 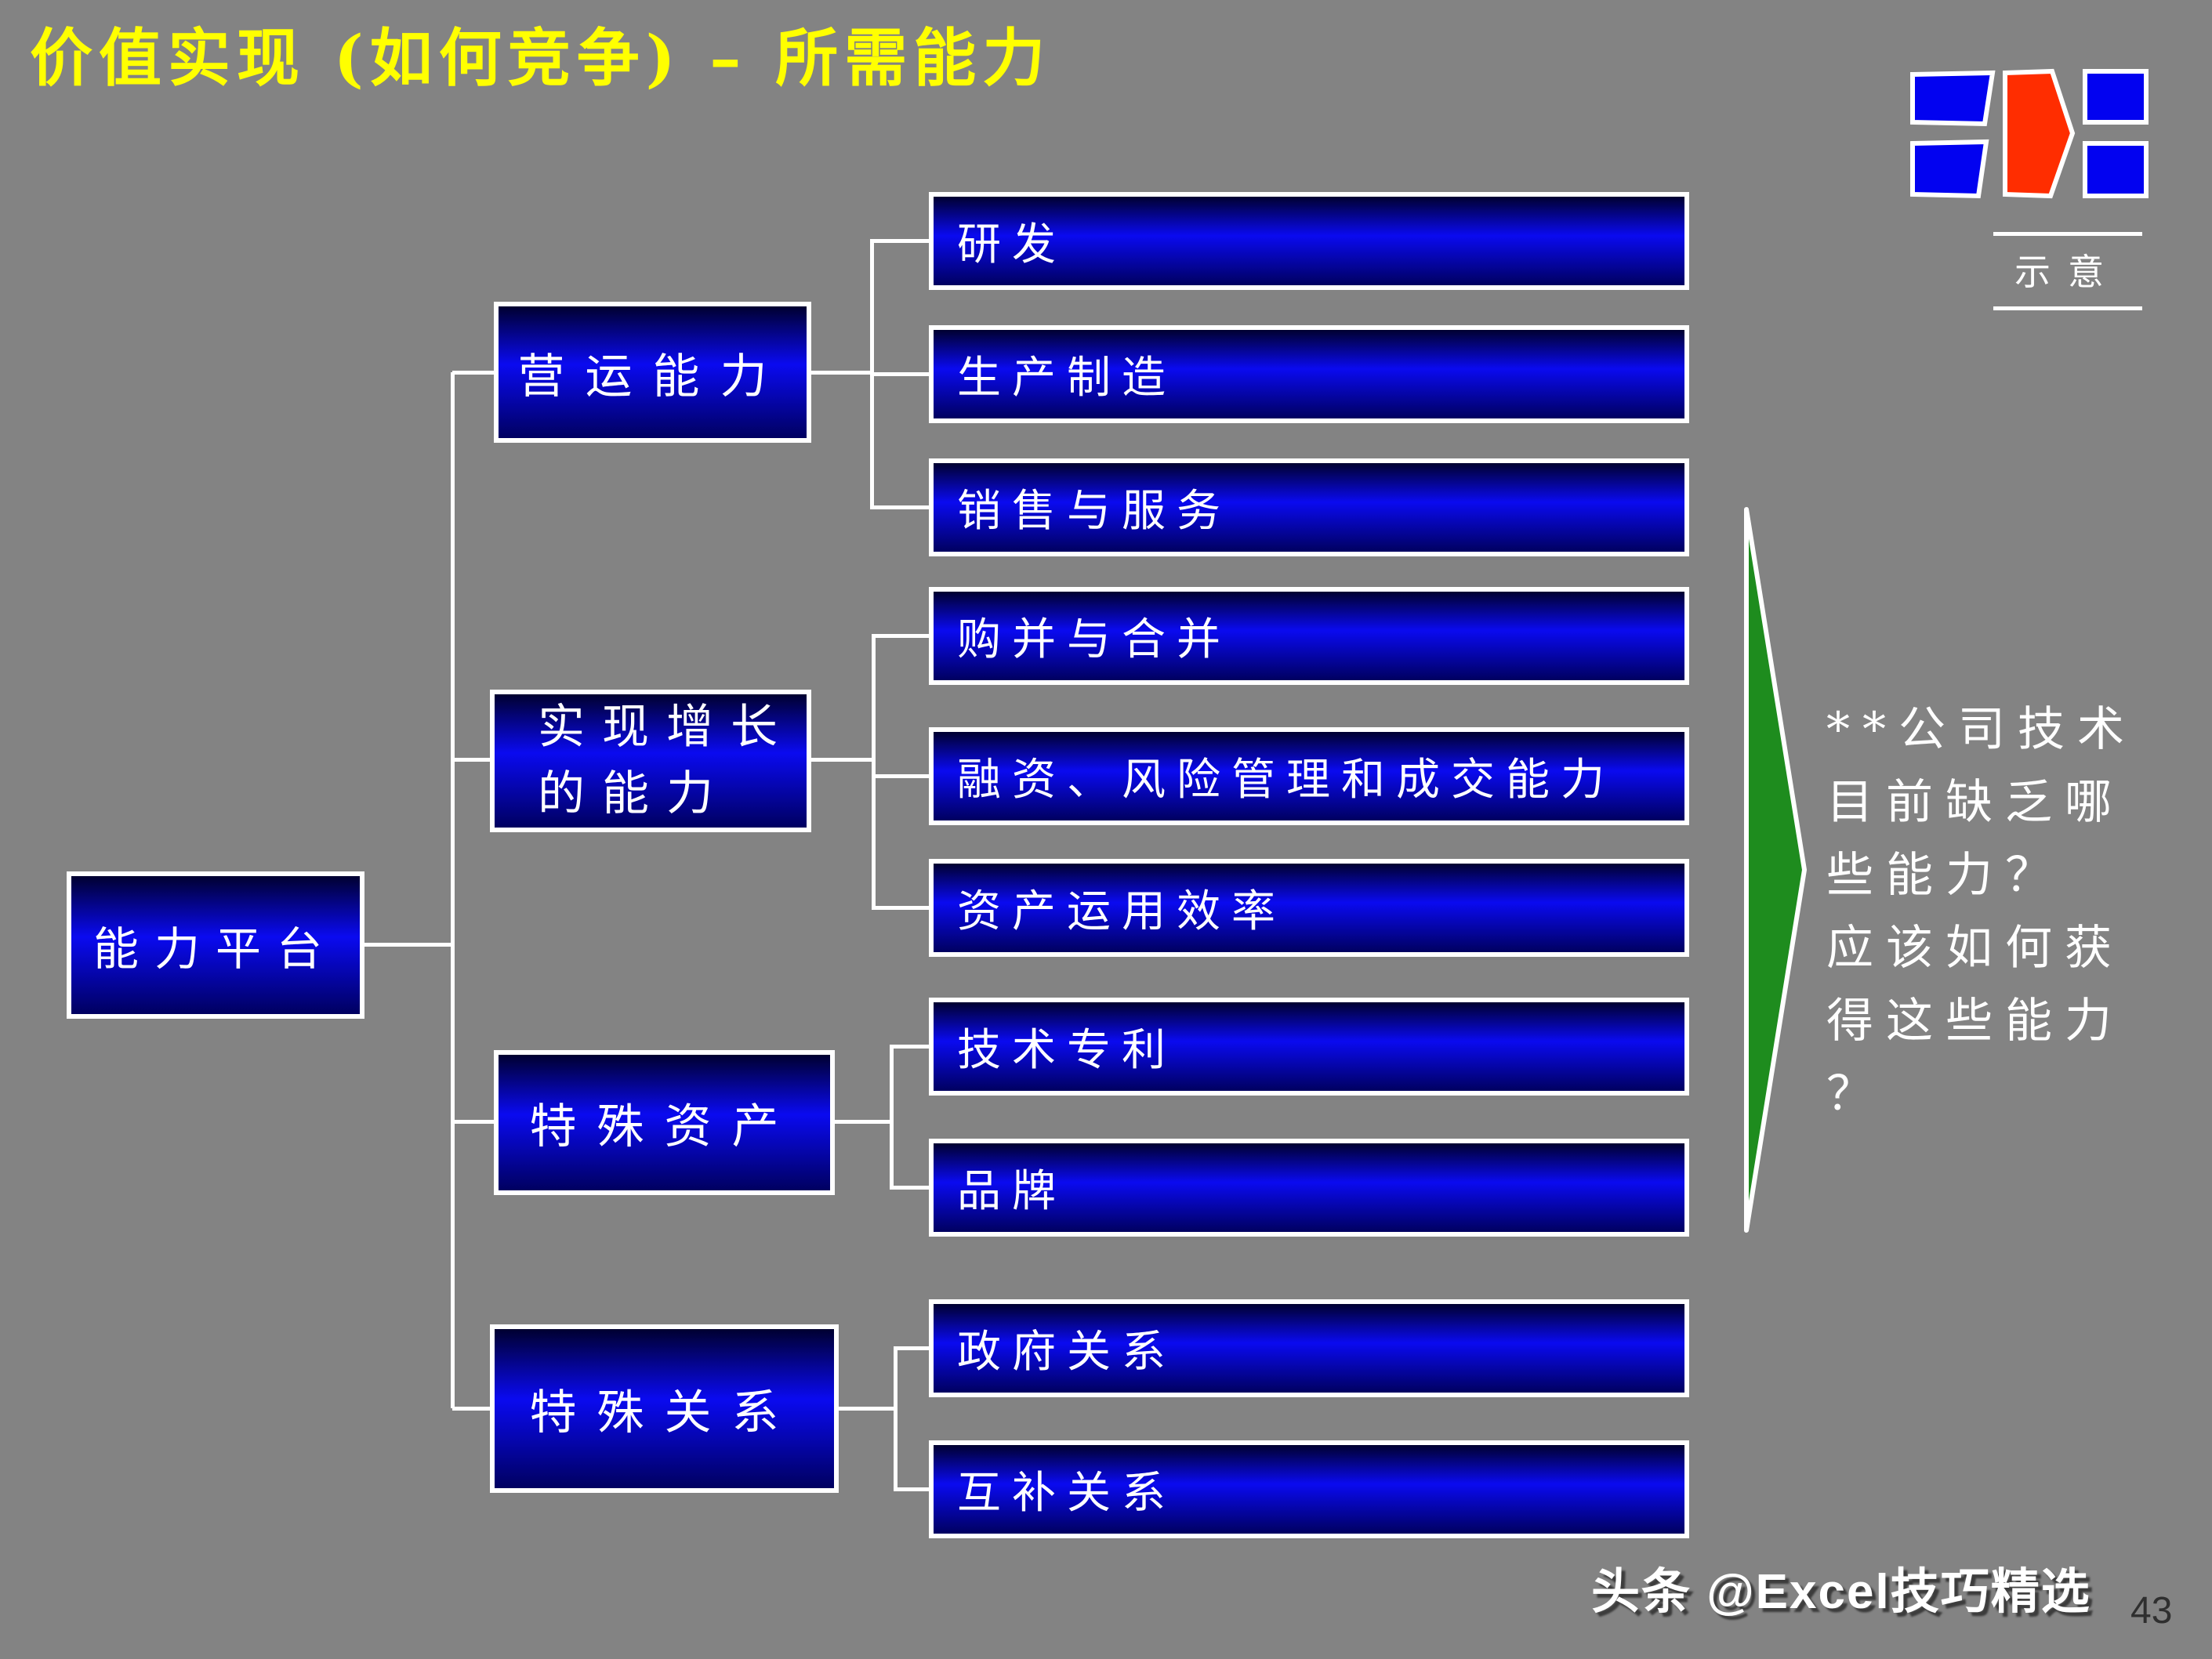 What do you see at coordinates (1856, 1094) in the screenshot?
I see `annotation-line: ？` at bounding box center [1856, 1094].